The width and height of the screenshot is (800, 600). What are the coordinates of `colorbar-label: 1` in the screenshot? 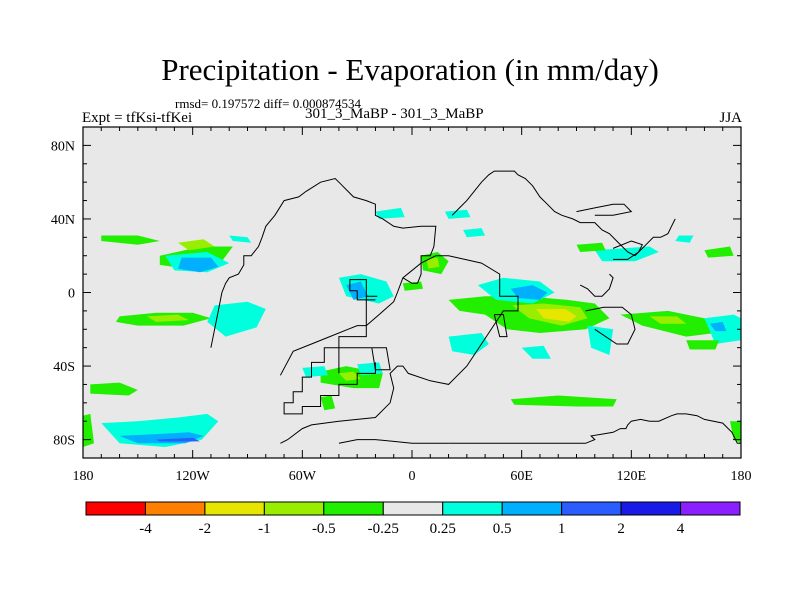 It's located at (562, 529).